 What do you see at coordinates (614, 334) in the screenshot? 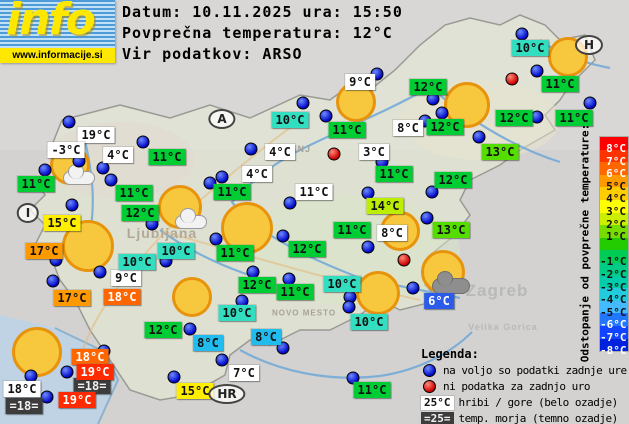
I see `scale-band: -7°C` at bounding box center [614, 334].